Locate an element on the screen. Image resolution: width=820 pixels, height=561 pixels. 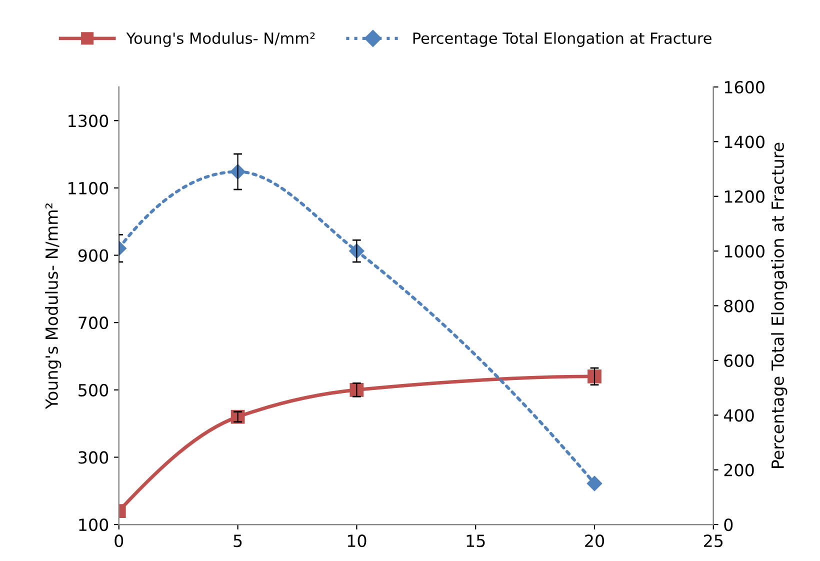
legend-label: Percentage Total Elongation at Fracture is located at coordinates (562, 39).